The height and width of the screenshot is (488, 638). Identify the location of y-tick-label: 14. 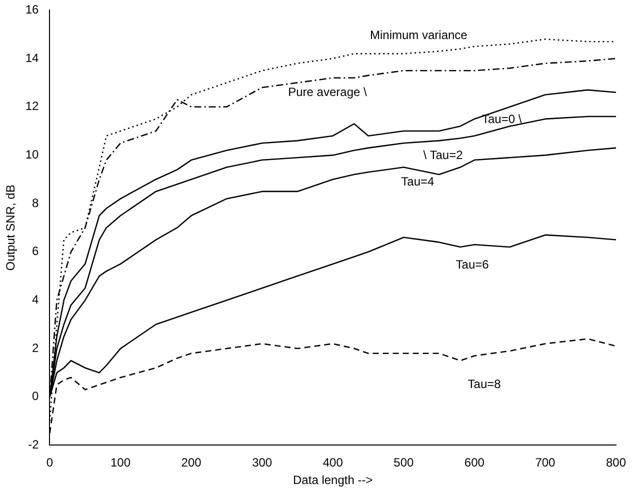
(32, 57).